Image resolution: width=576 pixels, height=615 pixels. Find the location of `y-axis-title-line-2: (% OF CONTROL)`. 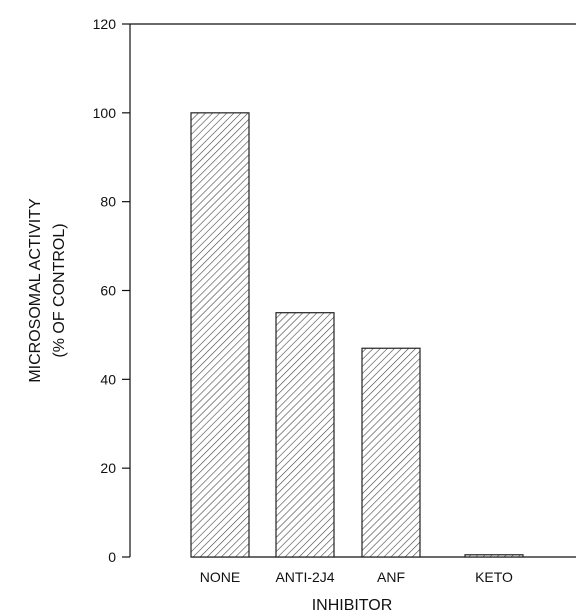

y-axis-title-line-2: (% OF CONTROL) is located at coordinates (59, 290).